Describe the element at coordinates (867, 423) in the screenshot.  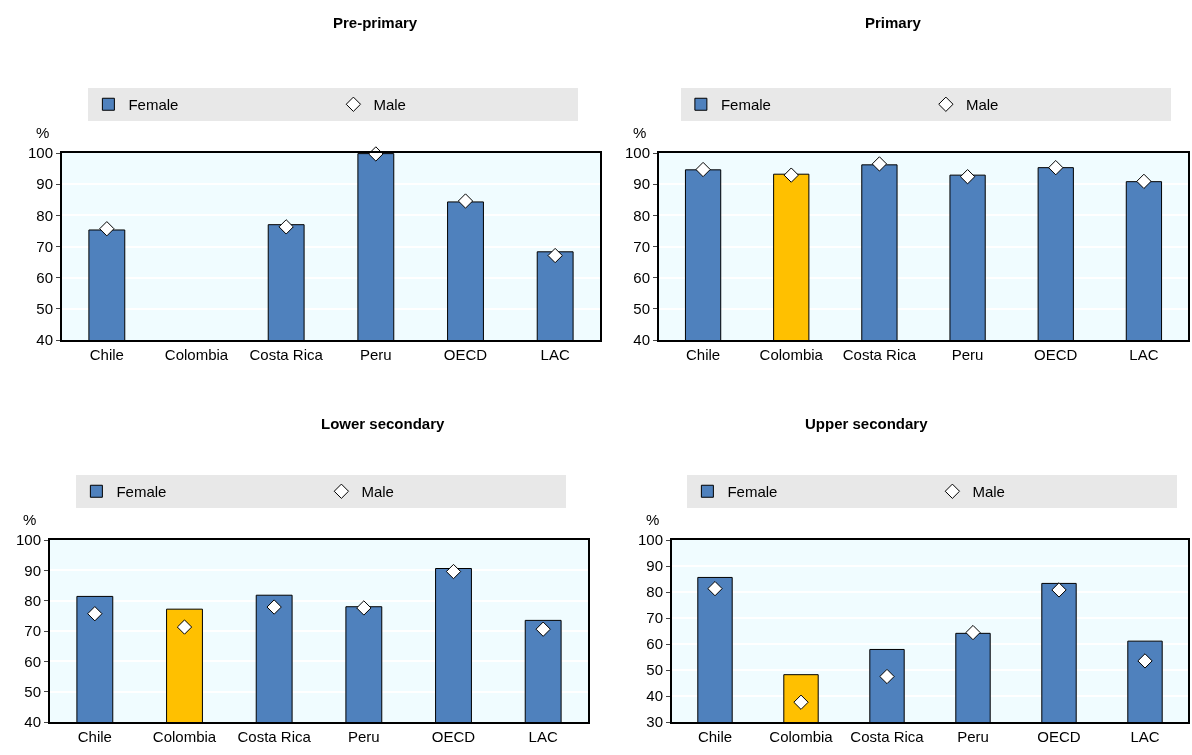
I see `chart-title: Upper secondary` at that location.